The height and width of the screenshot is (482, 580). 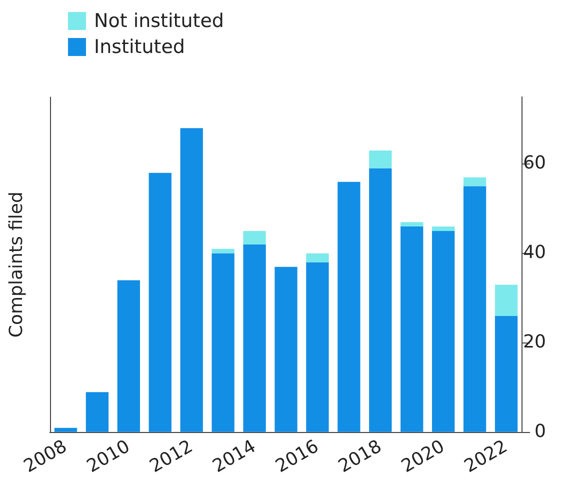 I want to click on y-axis-title: Complaints filed, so click(x=16, y=265).